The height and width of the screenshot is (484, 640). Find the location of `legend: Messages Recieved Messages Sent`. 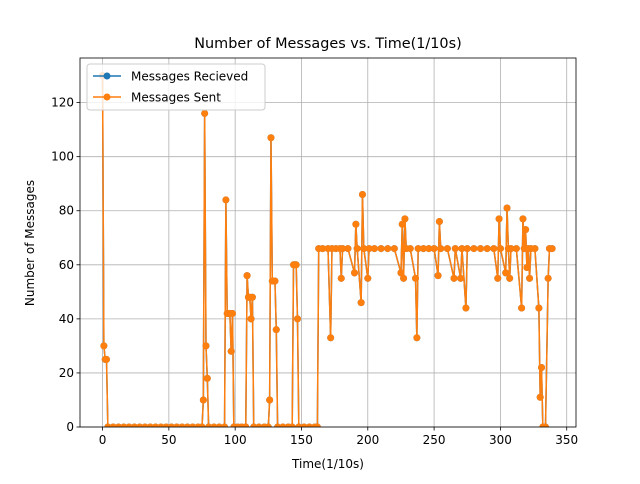

legend: Messages Recieved Messages Sent is located at coordinates (176, 87).